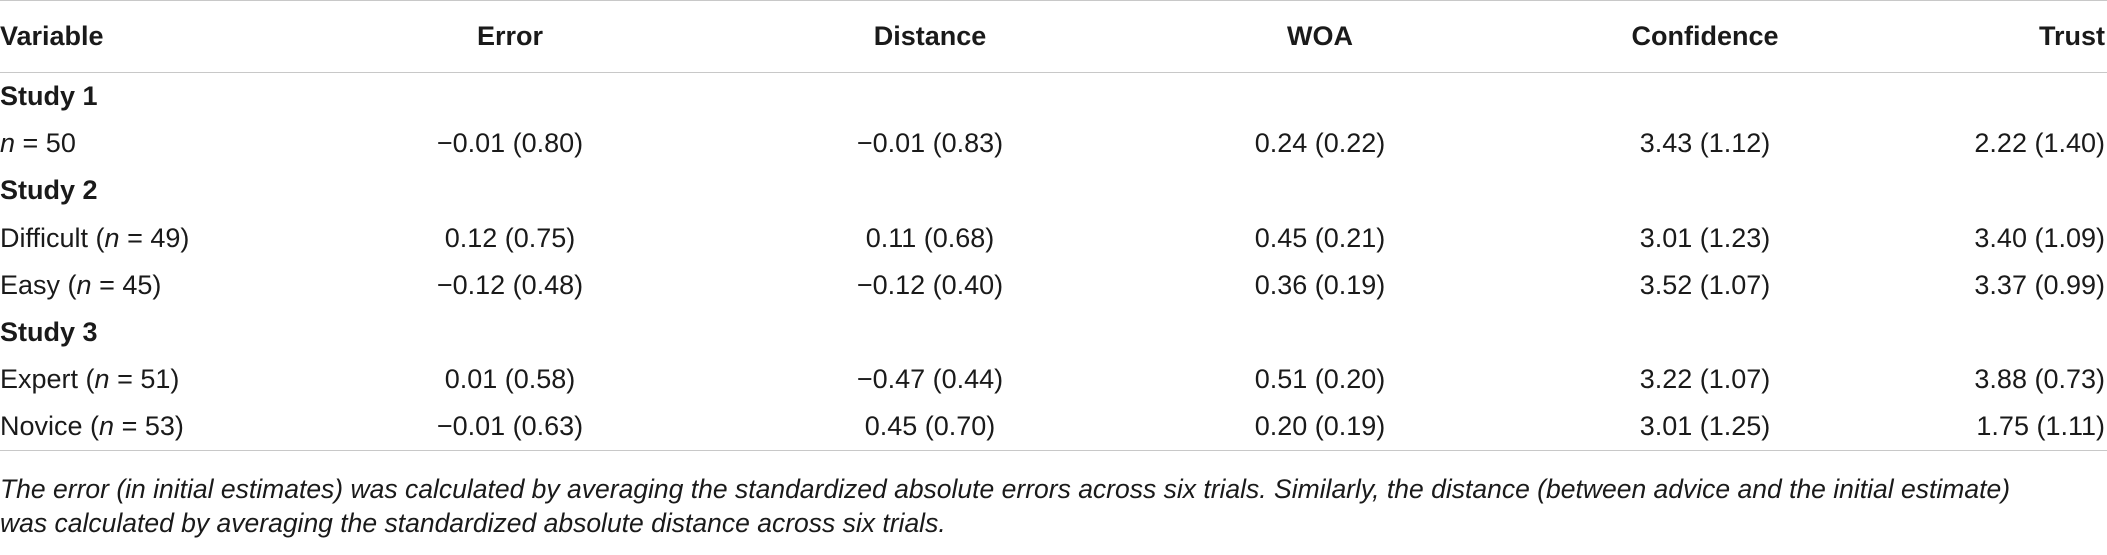 The width and height of the screenshot is (2107, 555). I want to click on cell-woa: 0.36 (0.19), so click(1320, 284).